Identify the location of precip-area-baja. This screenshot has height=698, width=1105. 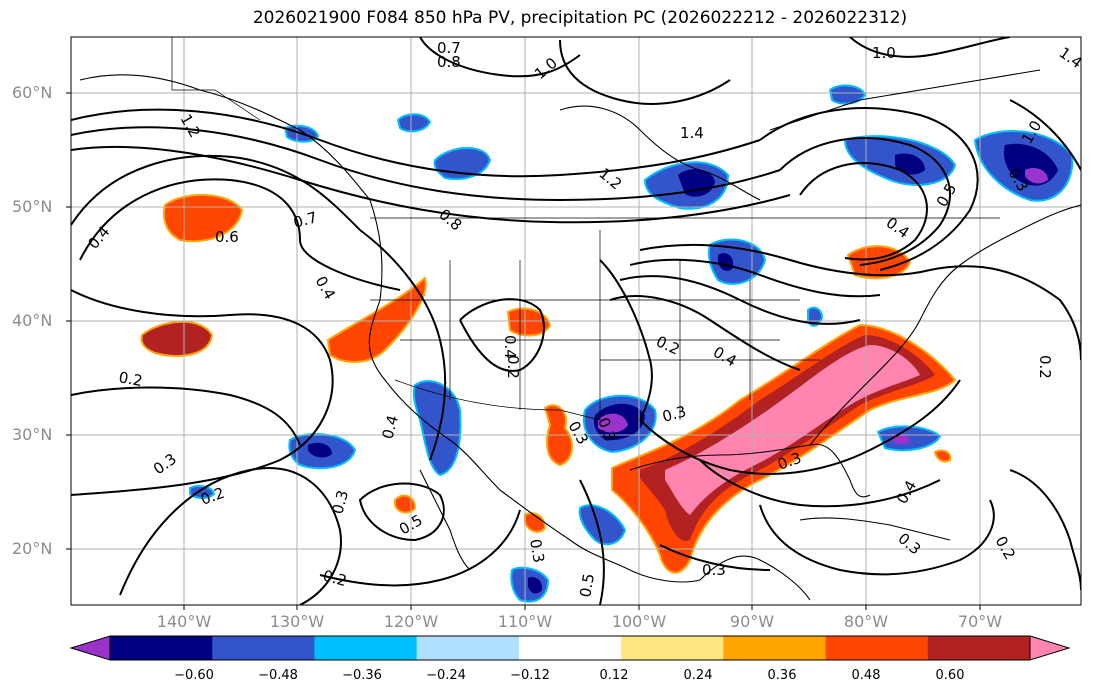
(405, 504).